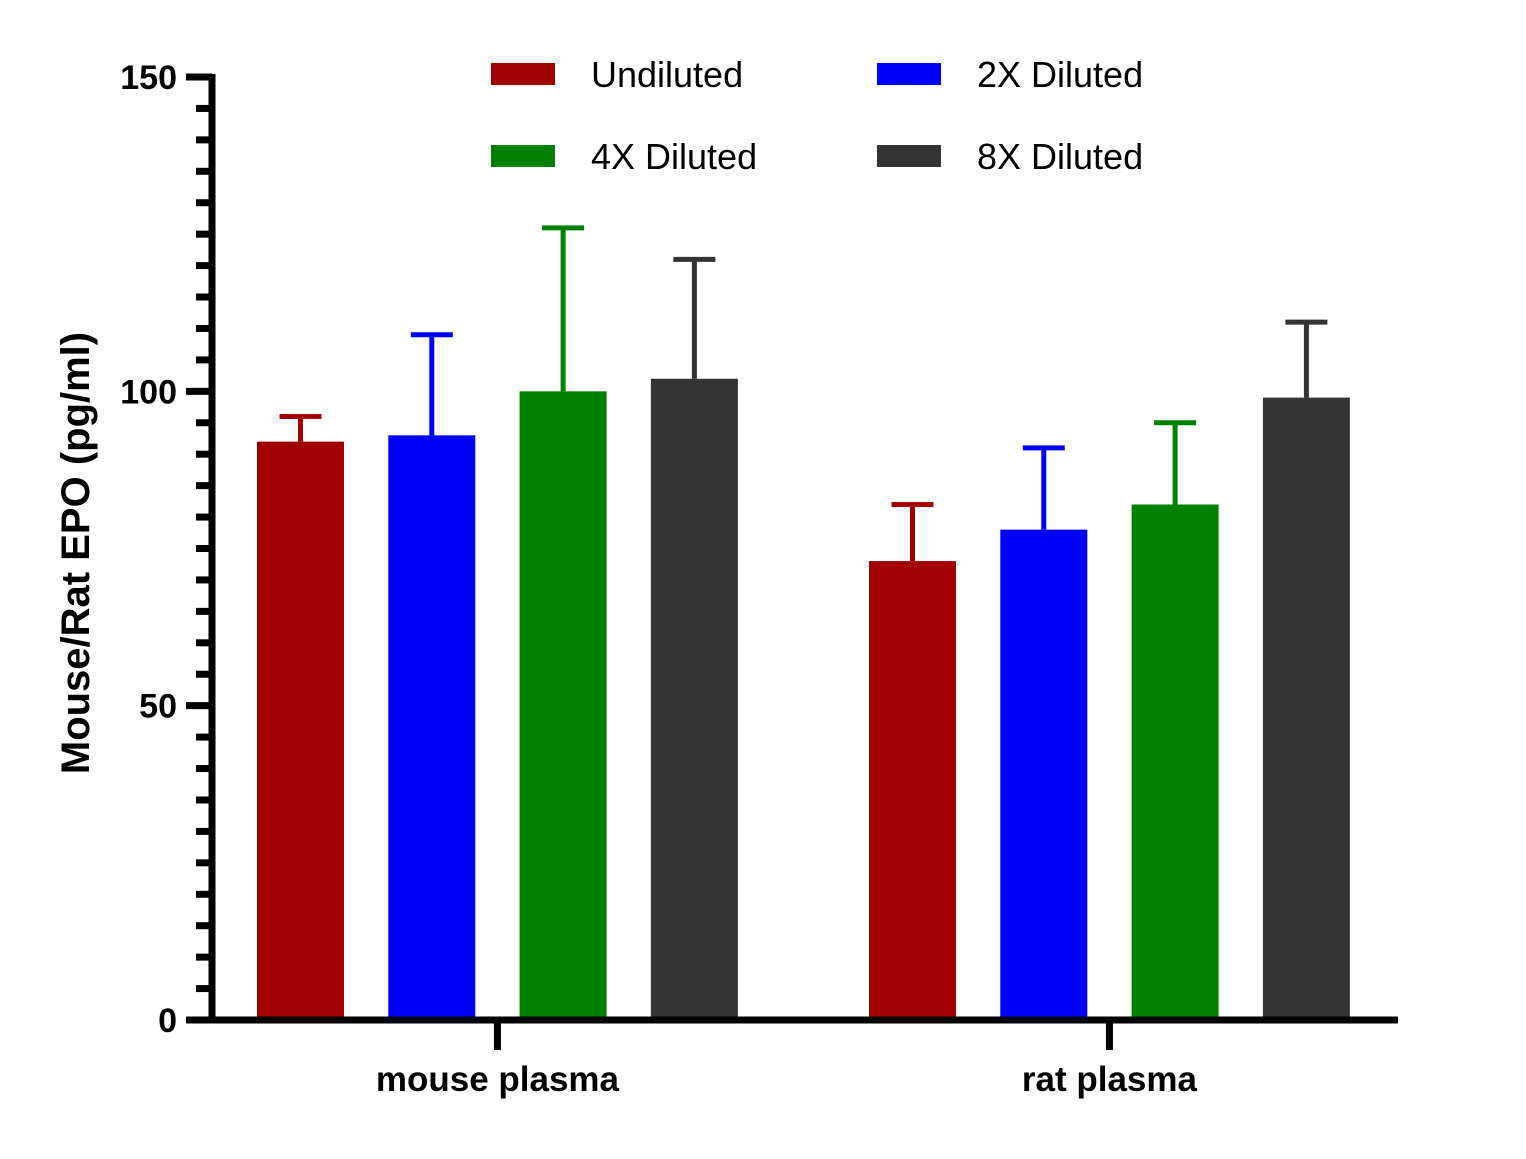 The width and height of the screenshot is (1526, 1159). Describe the element at coordinates (76, 553) in the screenshot. I see `y-axis-title: Mouse/Rat EPO (pg/ml)` at that location.